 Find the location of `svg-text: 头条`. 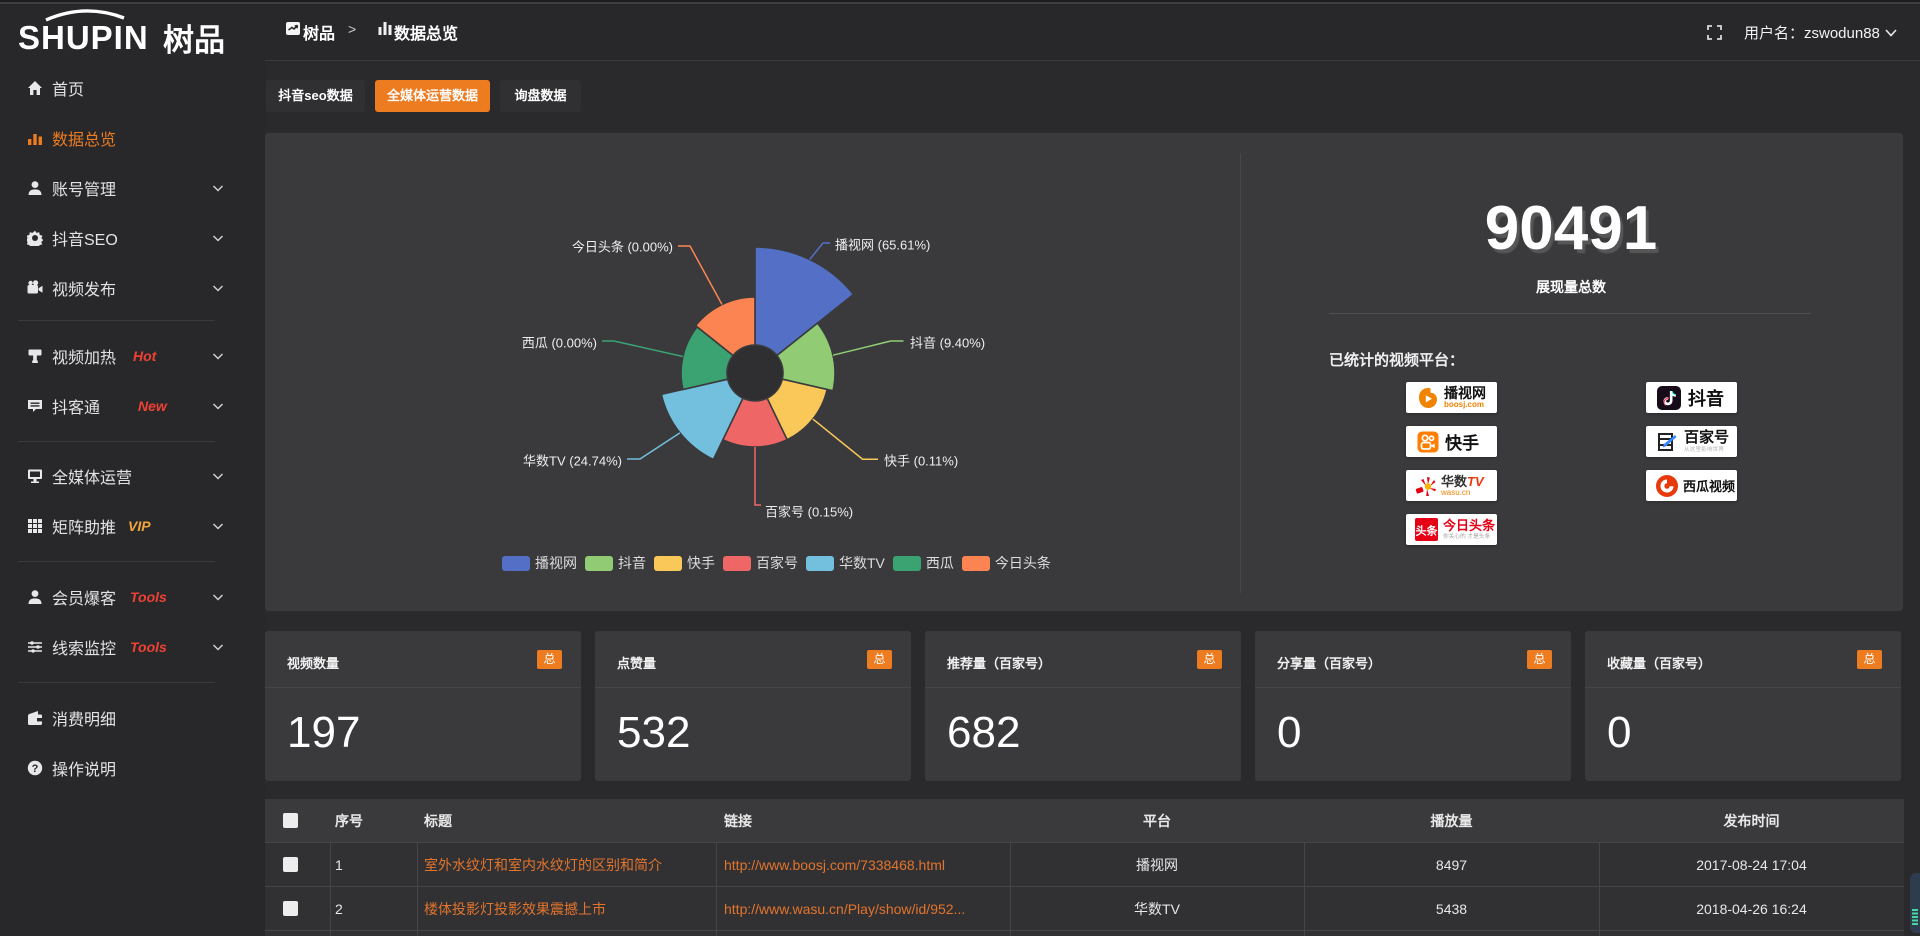

svg-text: 头条 is located at coordinates (1427, 531).